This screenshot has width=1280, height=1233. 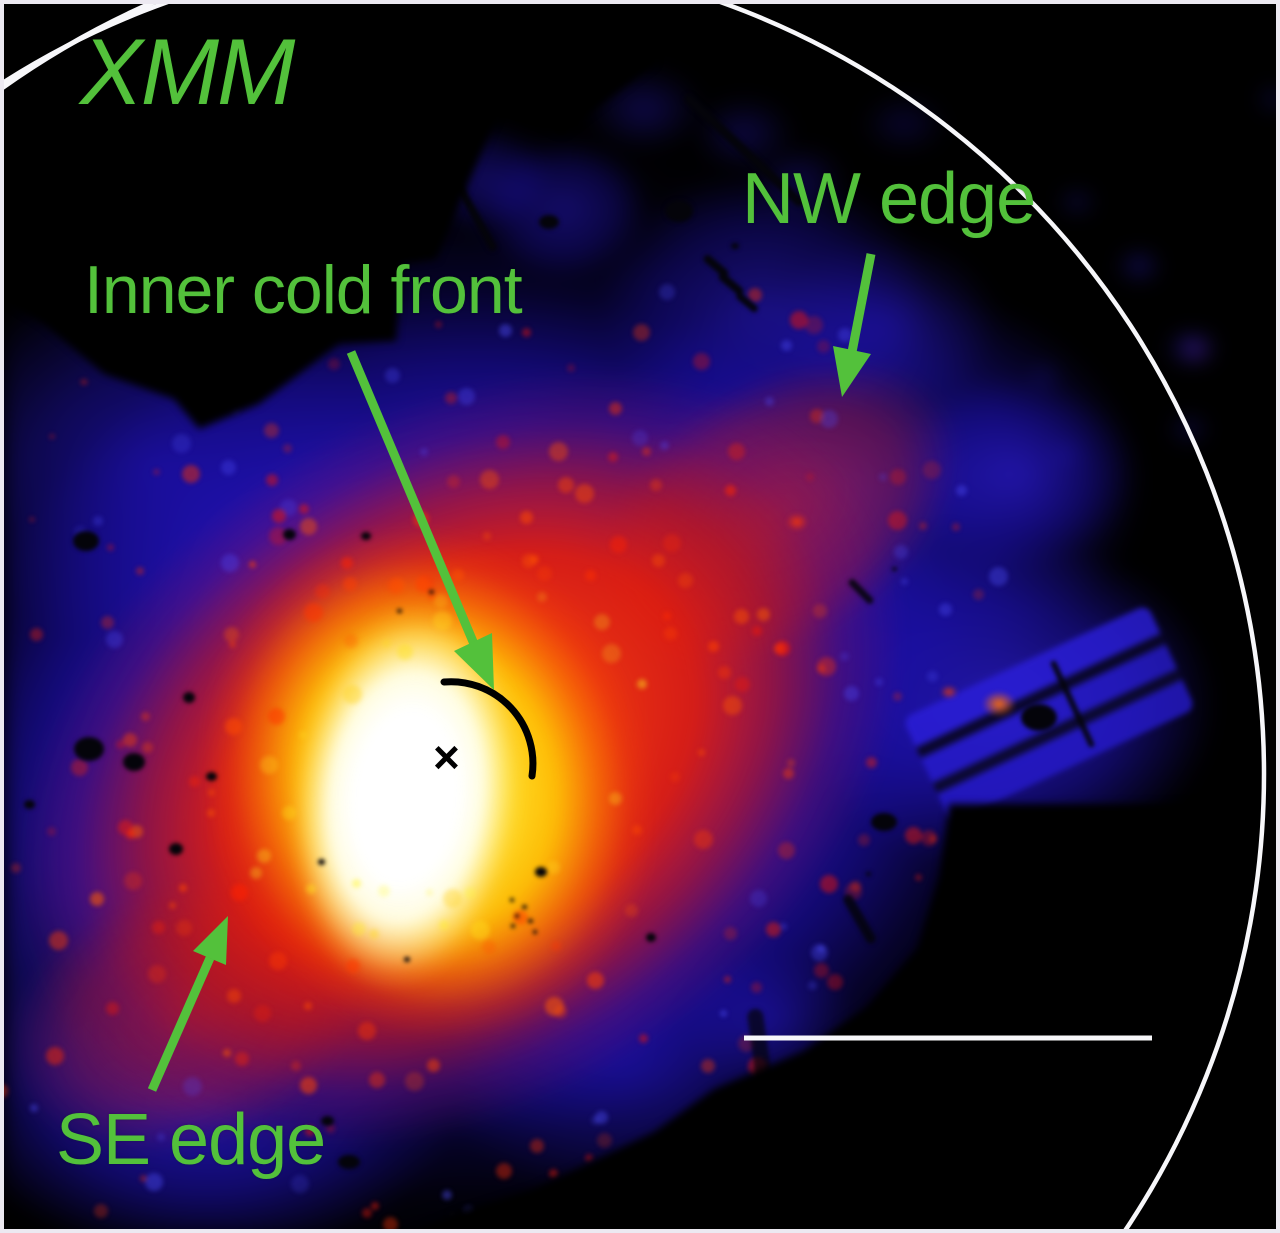 I want to click on se-edge-arrow, so click(x=187, y=1004).